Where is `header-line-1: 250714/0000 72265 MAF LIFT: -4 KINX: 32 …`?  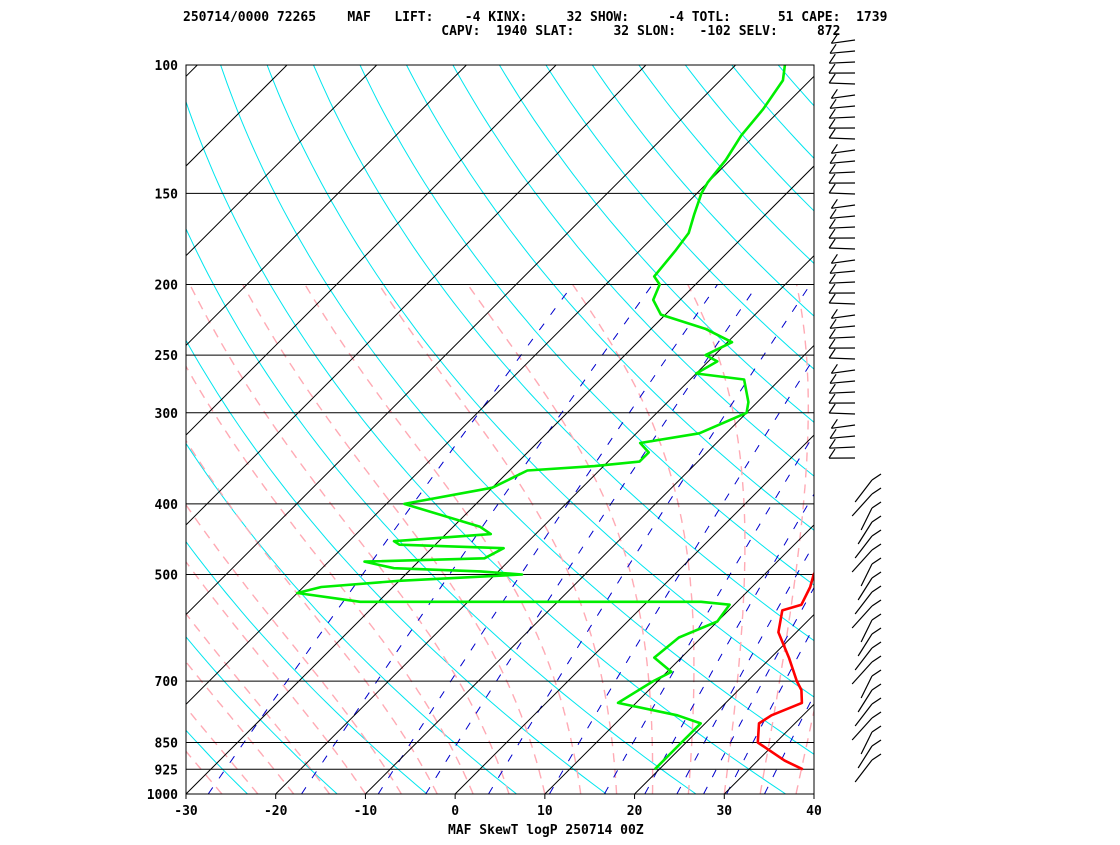 header-line-1: 250714/0000 72265 MAF LIFT: -4 KINX: 32 … is located at coordinates (535, 17).